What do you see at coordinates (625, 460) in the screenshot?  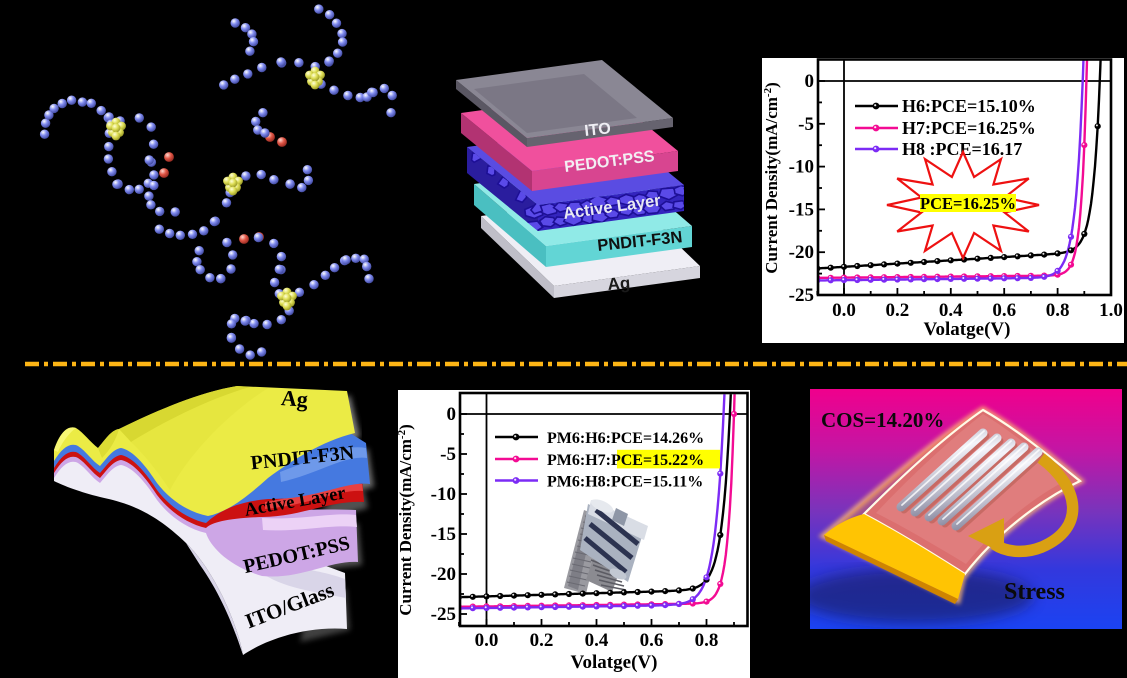 I see `svg-text: PM6:H7:PCE=15.22%` at bounding box center [625, 460].